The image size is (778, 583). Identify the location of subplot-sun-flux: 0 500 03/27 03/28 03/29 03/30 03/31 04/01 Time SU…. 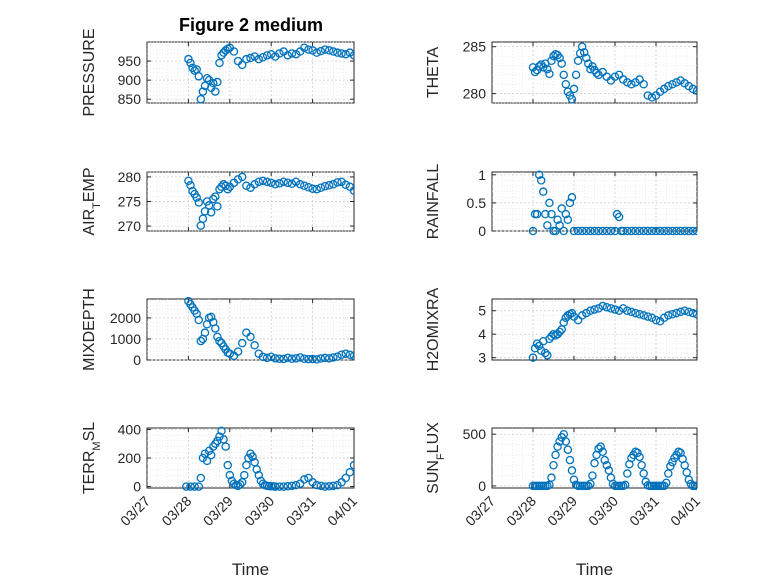
(564, 500).